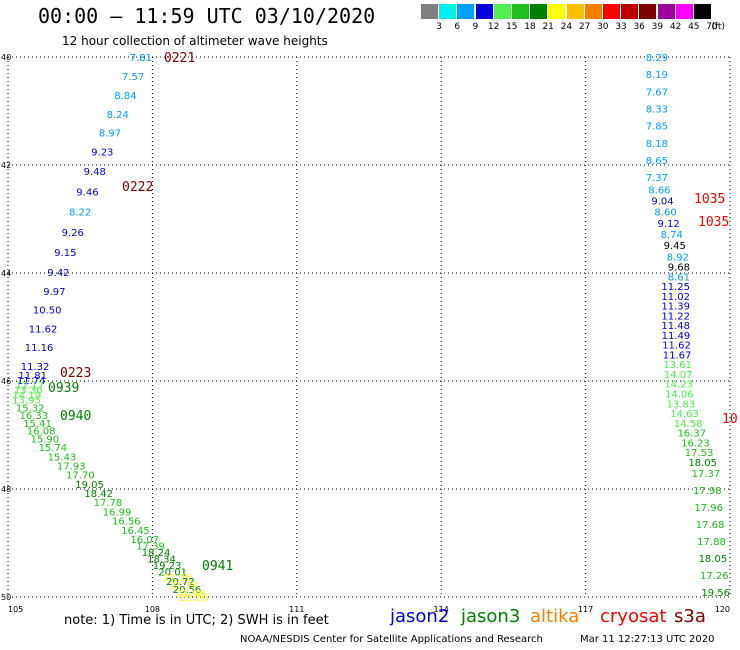 This screenshot has height=650, width=740. Describe the element at coordinates (102, 153) in the screenshot. I see `swh-observation: 9.23` at that location.